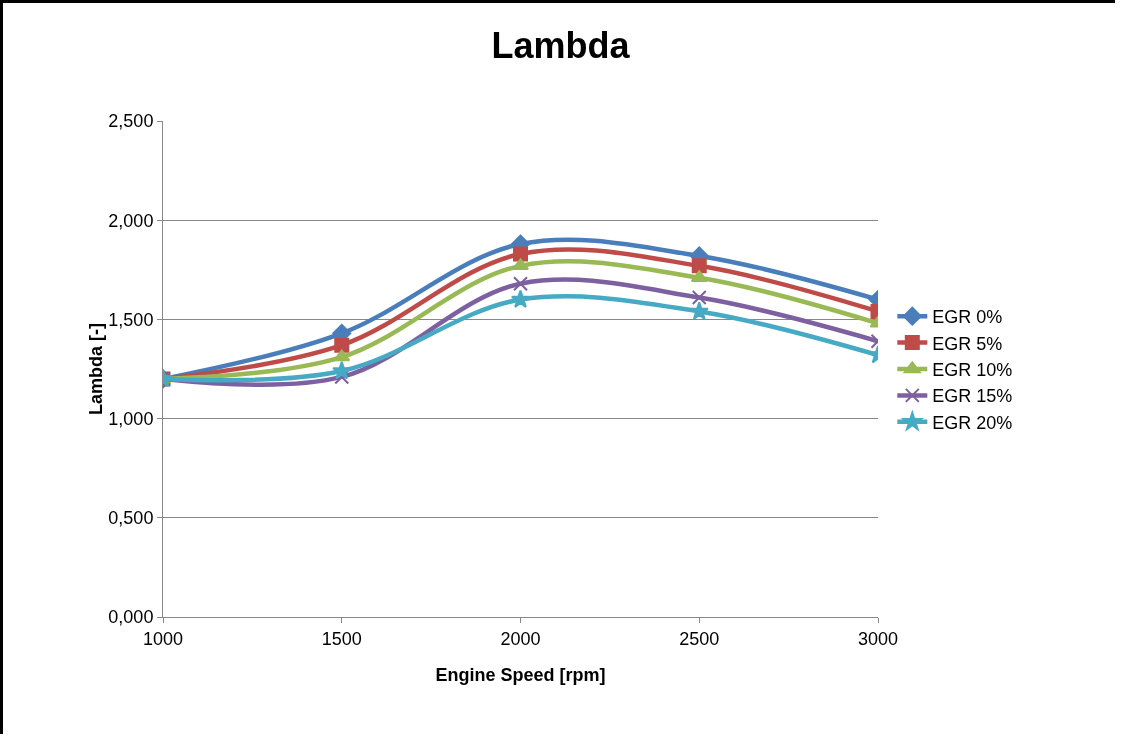 Image resolution: width=1121 pixels, height=740 pixels. I want to click on legend-label: EGR 15%, so click(972, 396).